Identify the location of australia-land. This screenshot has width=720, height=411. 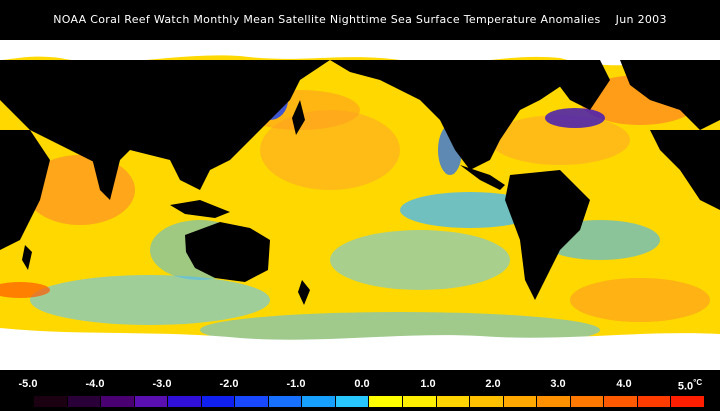
(227, 252).